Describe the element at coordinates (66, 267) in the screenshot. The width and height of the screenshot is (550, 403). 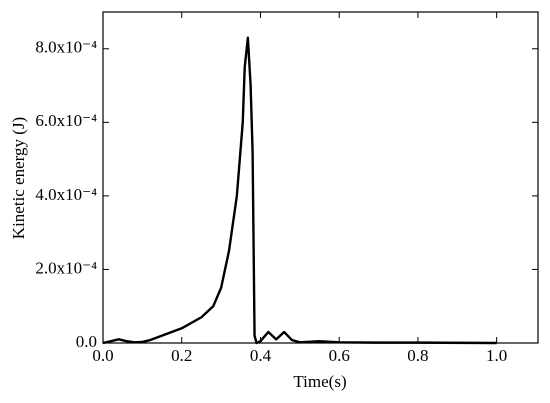
I see `y-tick-label: 2.0x10⁻⁴` at that location.